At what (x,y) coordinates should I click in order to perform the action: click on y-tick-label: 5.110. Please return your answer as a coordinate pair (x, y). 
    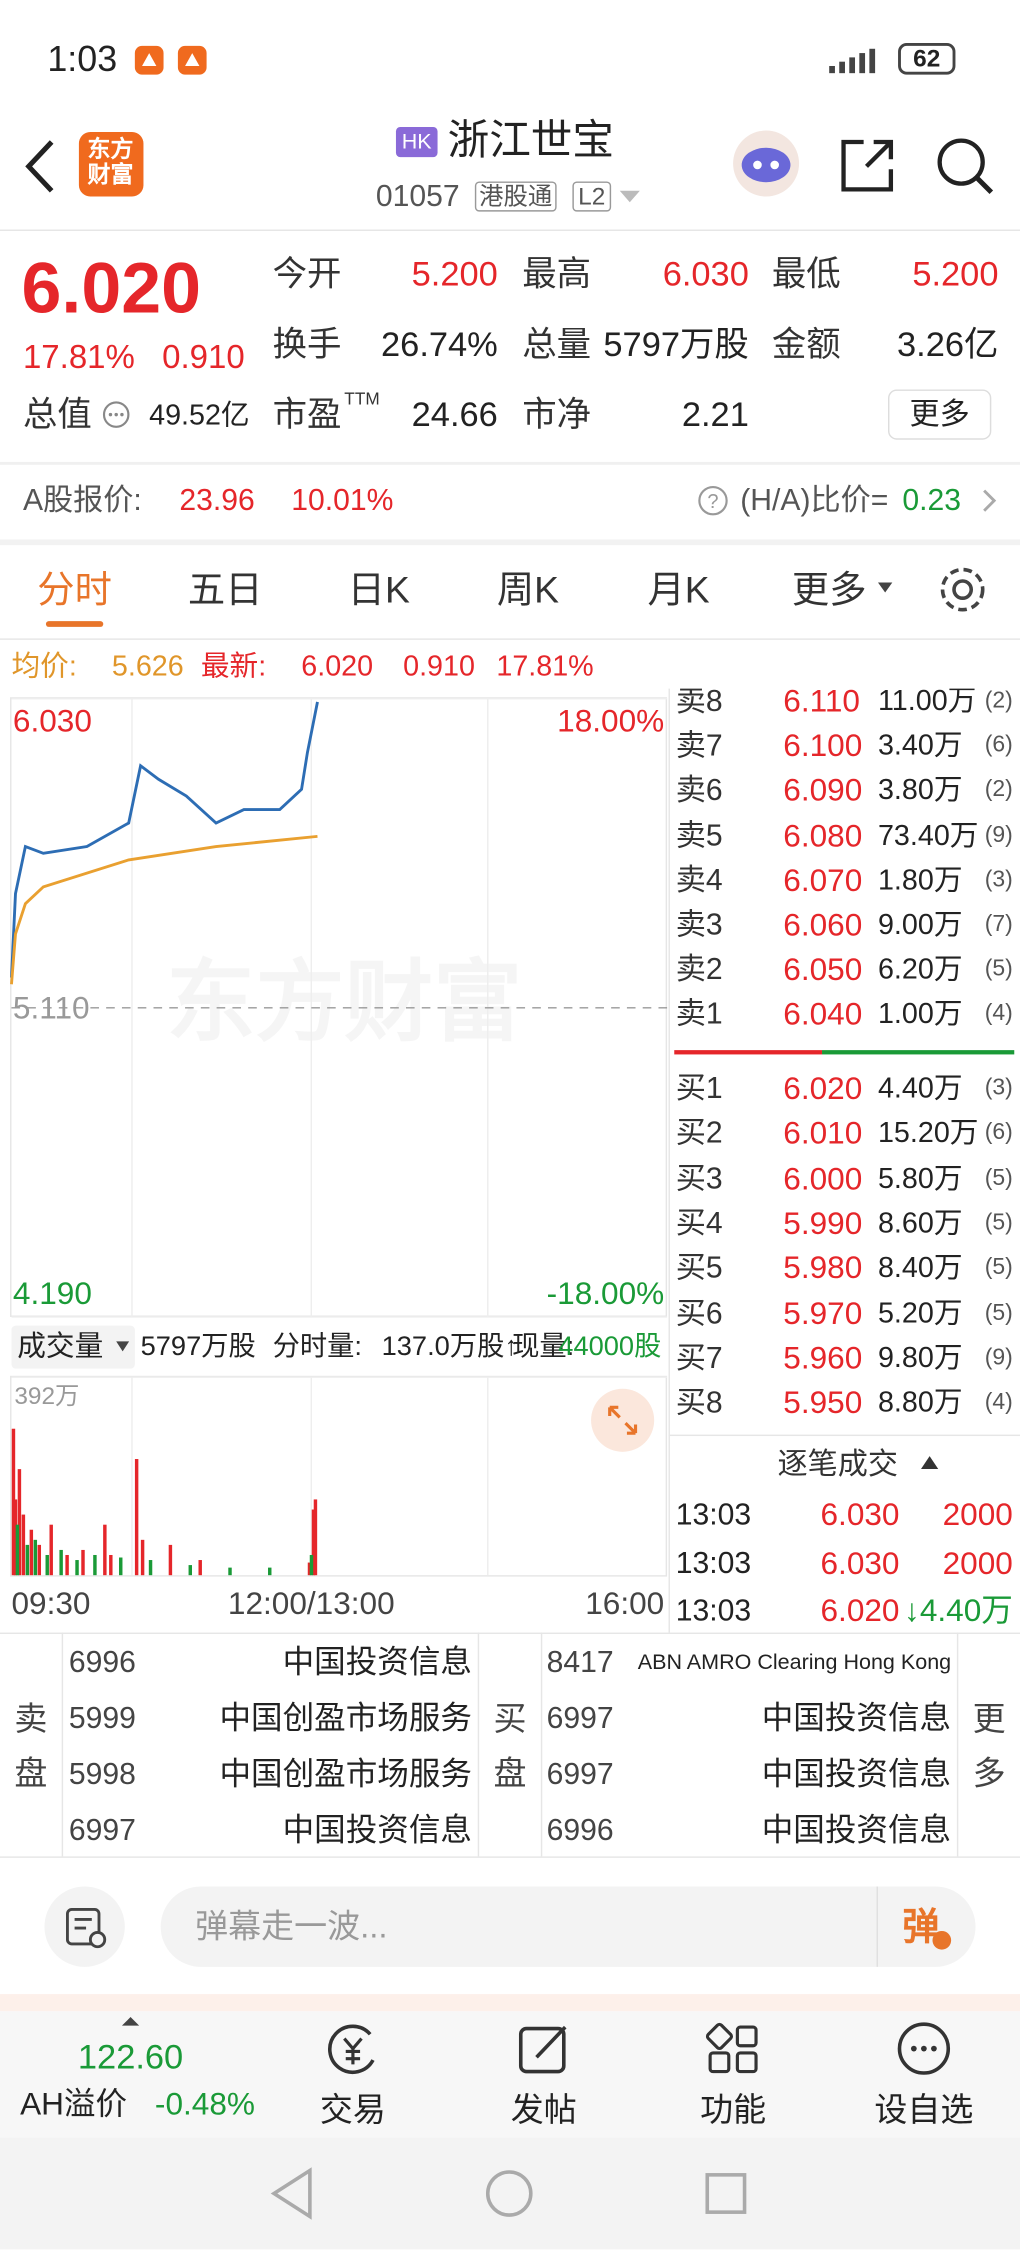
    Looking at the image, I should click on (51, 1007).